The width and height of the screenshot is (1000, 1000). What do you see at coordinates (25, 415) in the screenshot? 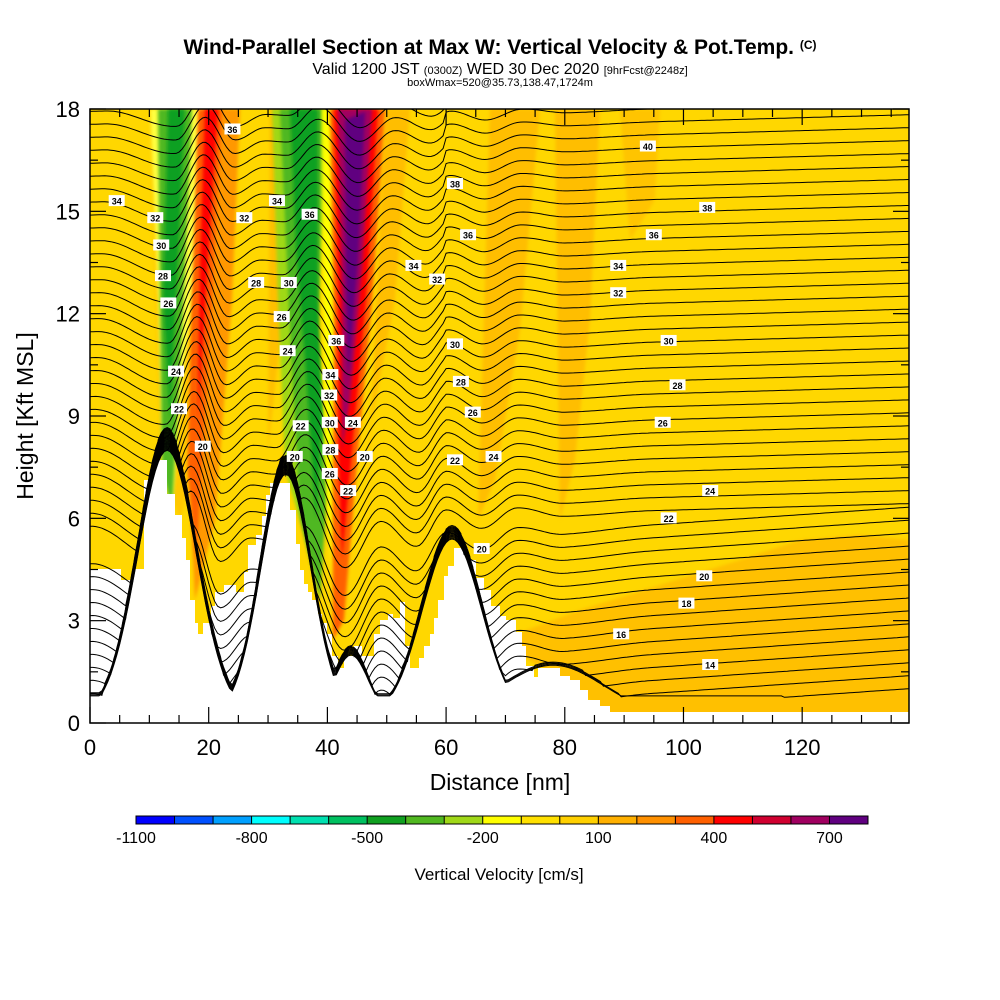
I see `y-axis-label: Height [Kft MSL]` at bounding box center [25, 415].